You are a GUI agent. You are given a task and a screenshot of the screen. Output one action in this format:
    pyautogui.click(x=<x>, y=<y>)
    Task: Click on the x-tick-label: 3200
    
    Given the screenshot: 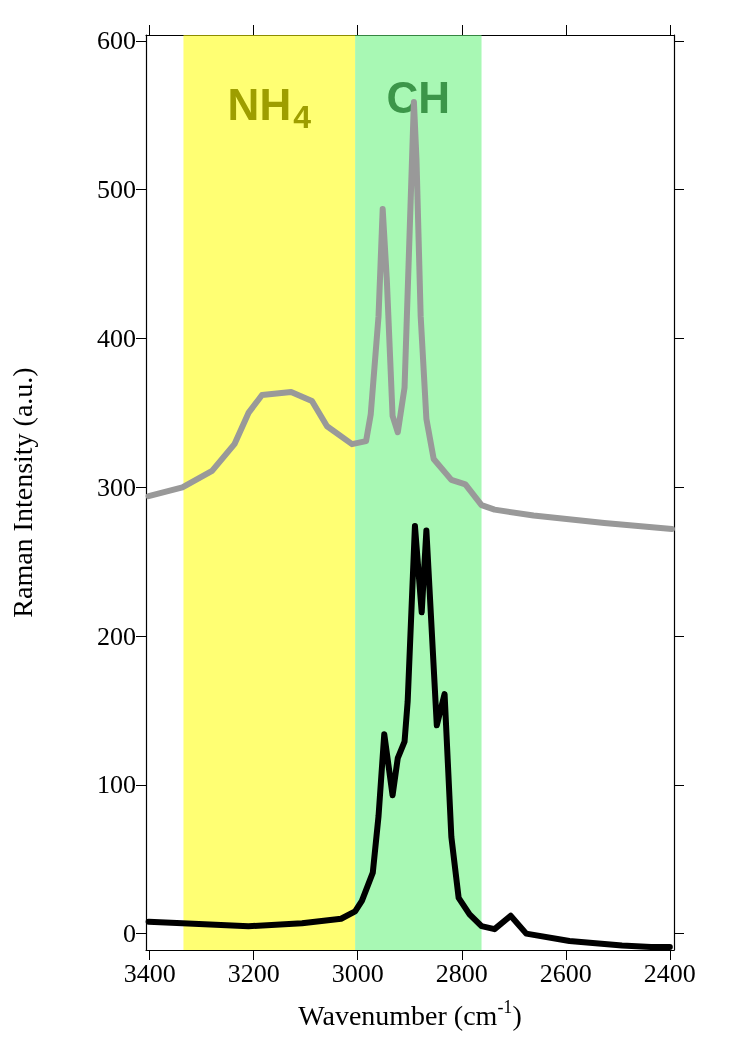 What is the action you would take?
    pyautogui.click(x=253, y=973)
    